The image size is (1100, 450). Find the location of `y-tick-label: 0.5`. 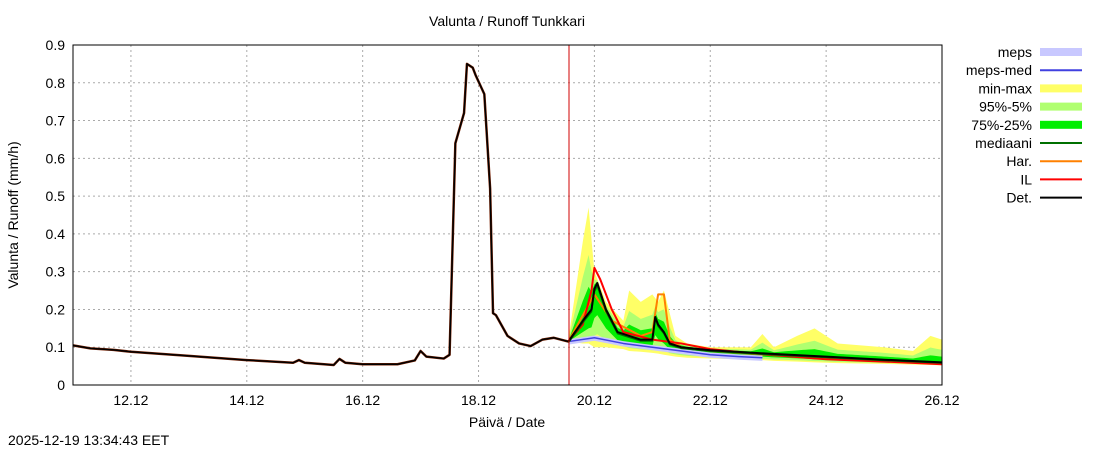

y-tick-label: 0.5 is located at coordinates (56, 196).